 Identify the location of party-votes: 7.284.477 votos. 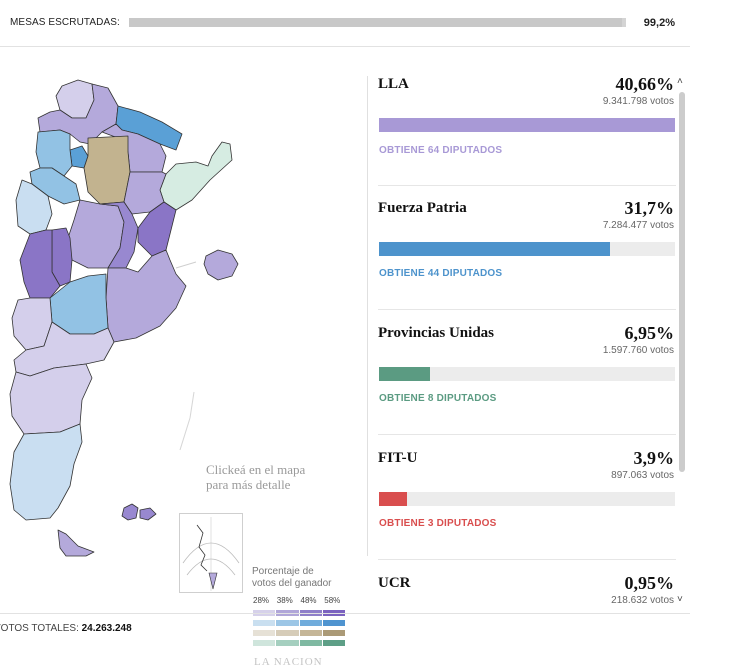
(638, 225).